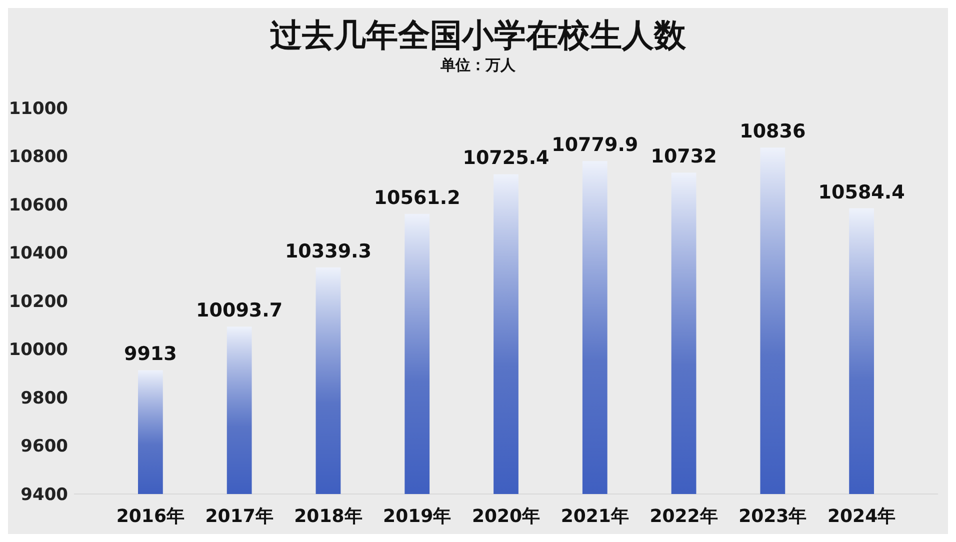 This screenshot has height=542, width=956. What do you see at coordinates (506, 516) in the screenshot?
I see `x-tick-label: 2020年` at bounding box center [506, 516].